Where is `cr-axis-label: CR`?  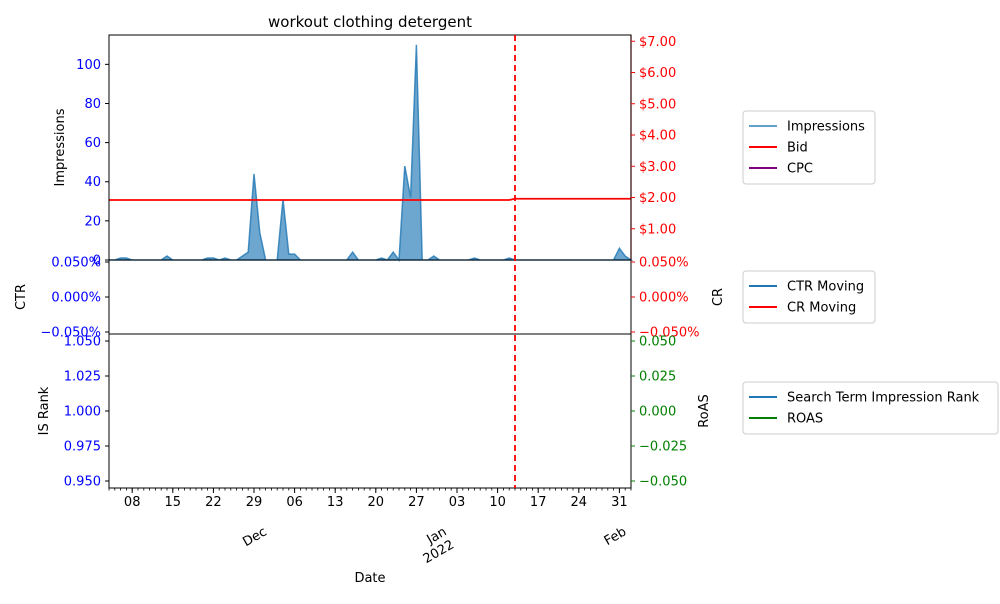
cr-axis-label: CR is located at coordinates (718, 297).